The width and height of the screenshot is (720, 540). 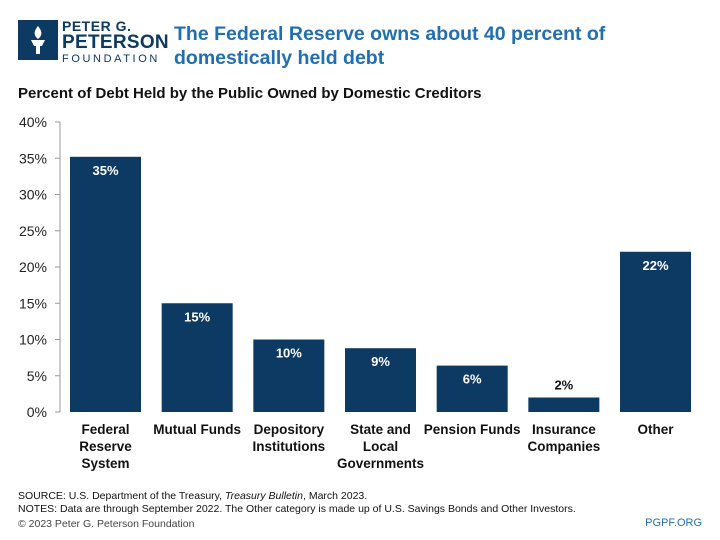 I want to click on x-tick-label: State and, so click(x=380, y=429).